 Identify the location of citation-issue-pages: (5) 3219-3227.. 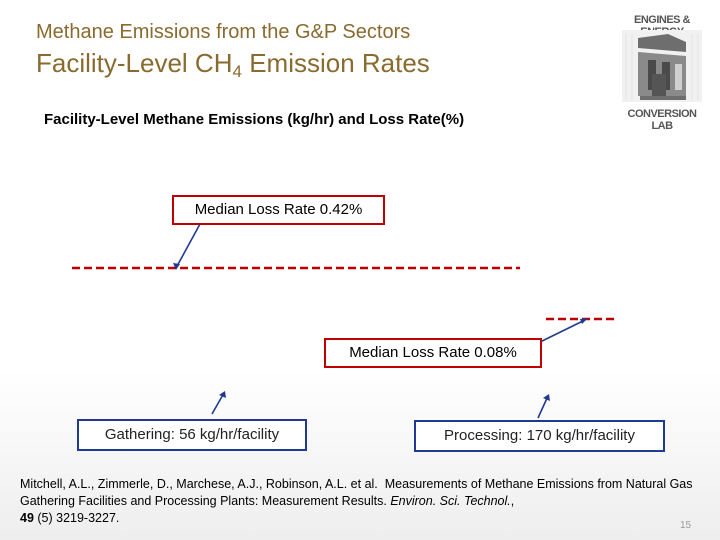
(76, 518).